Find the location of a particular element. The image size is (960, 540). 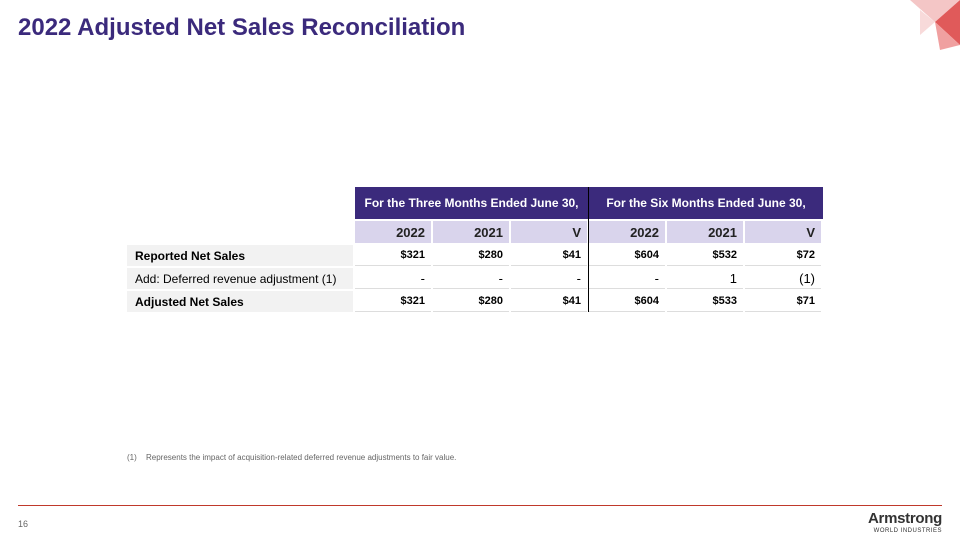

table-cell: 1 is located at coordinates (705, 278).